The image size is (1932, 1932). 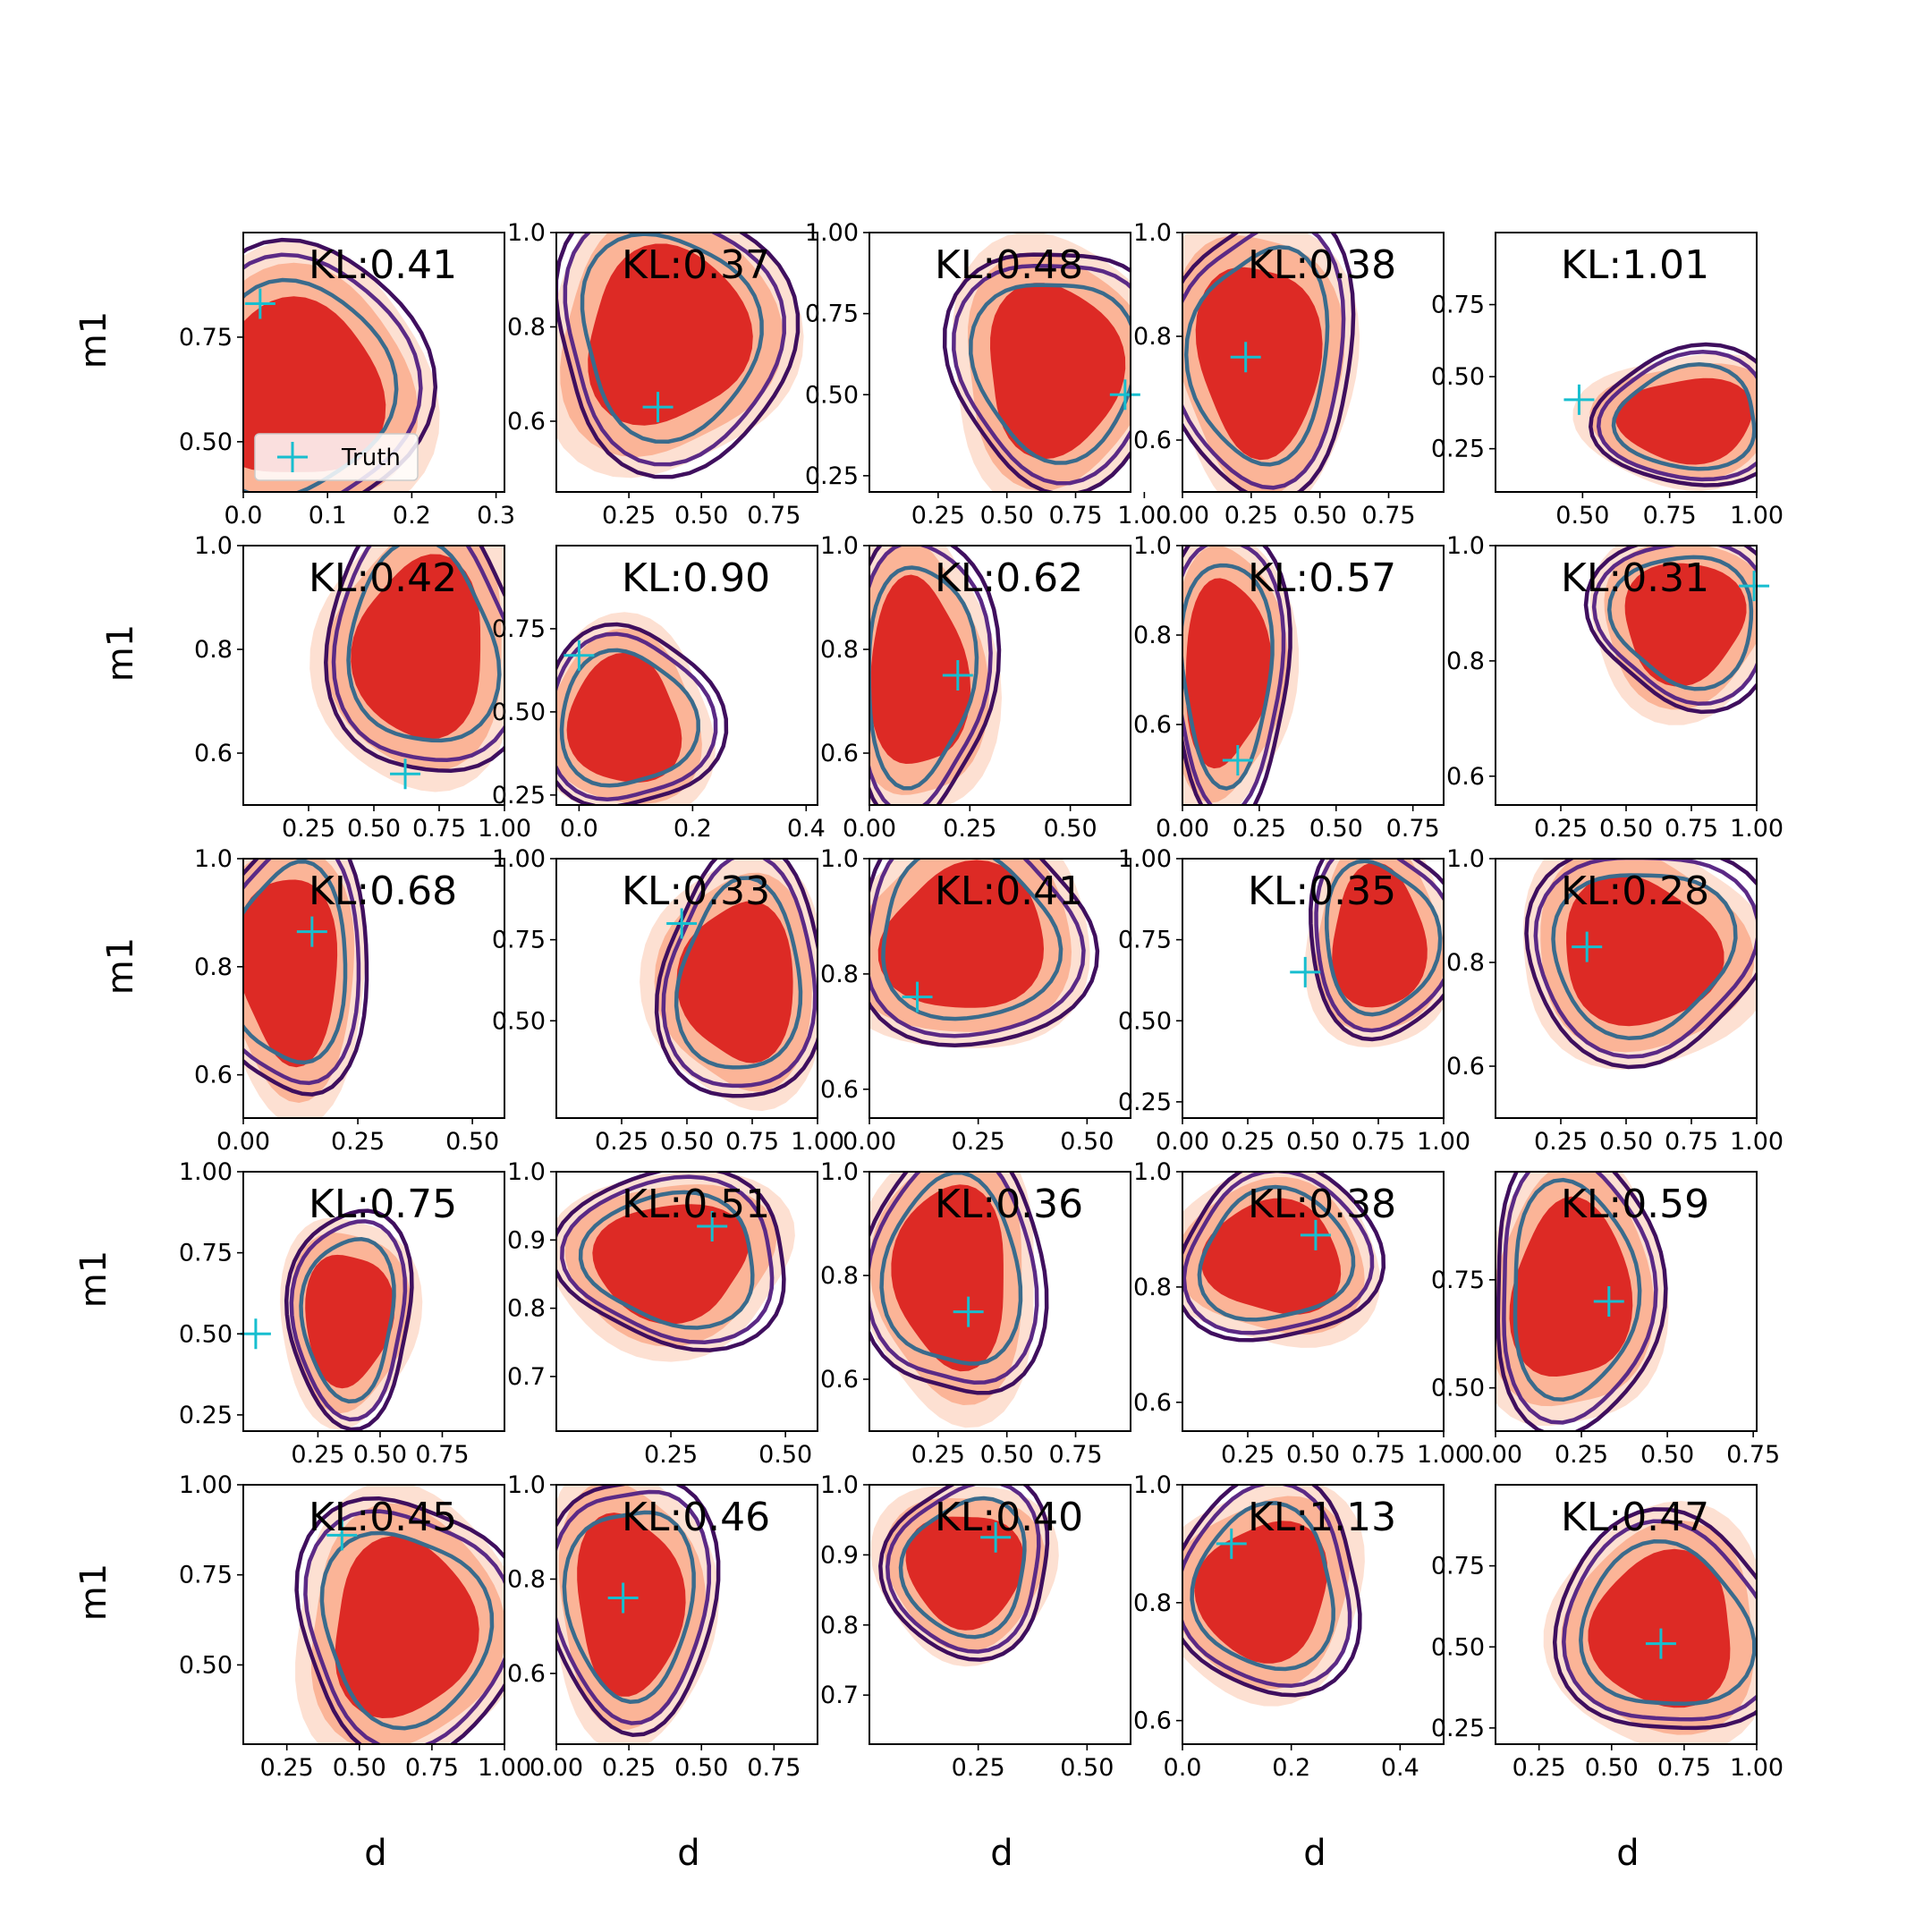 What do you see at coordinates (496, 516) in the screenshot?
I see `x-tick-label: 0.3` at bounding box center [496, 516].